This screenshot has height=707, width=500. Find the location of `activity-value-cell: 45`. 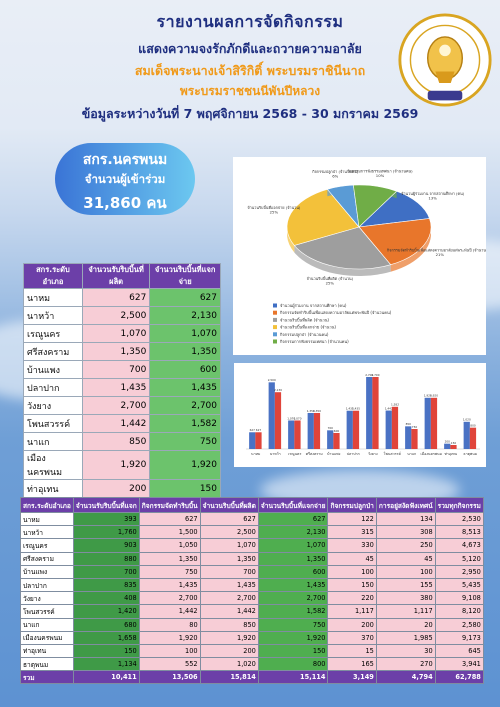

activity-value-cell: 45 is located at coordinates (352, 558).